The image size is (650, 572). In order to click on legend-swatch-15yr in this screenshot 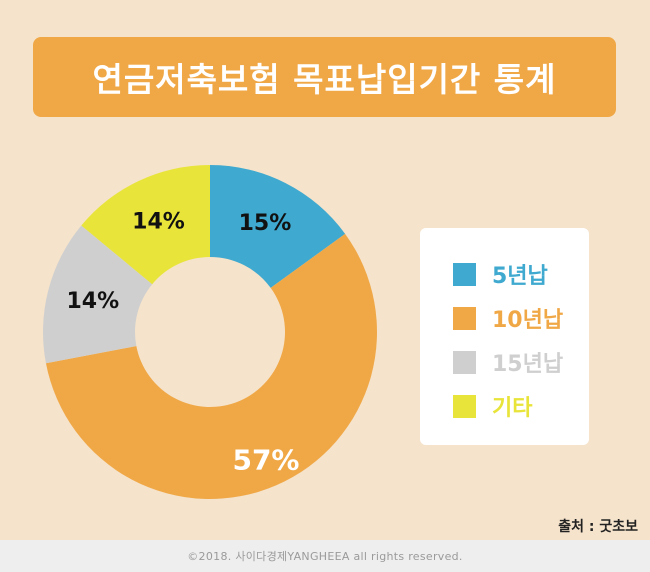, I will do `click(464, 362)`.